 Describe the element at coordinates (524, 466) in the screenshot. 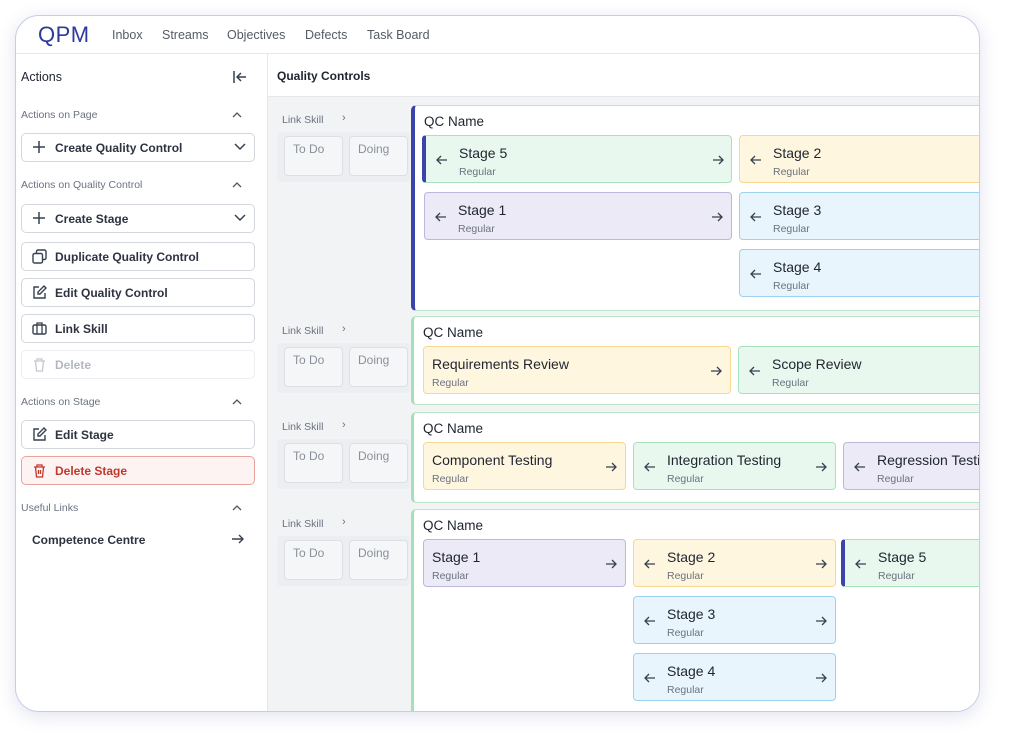

I see `stage-card: Component Testing Regular` at that location.